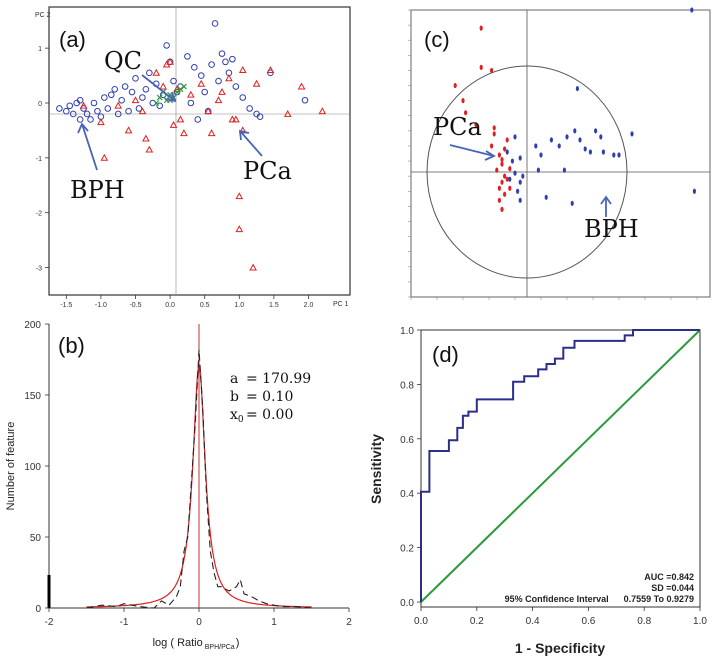 This screenshot has height=664, width=720. I want to click on a-x-tick-label: 0.0, so click(170, 305).